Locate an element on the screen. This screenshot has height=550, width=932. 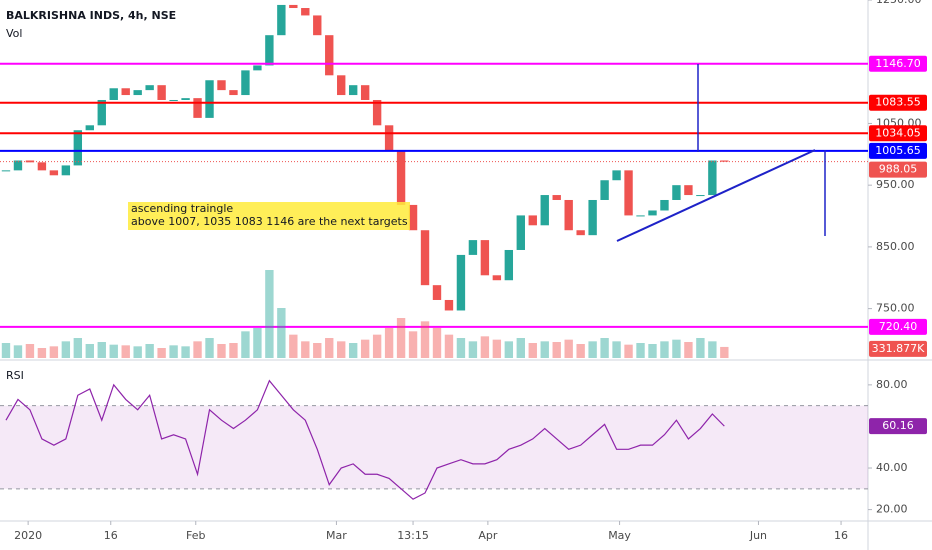
annotation-text: ascending traingle is located at coordinates (182, 208).